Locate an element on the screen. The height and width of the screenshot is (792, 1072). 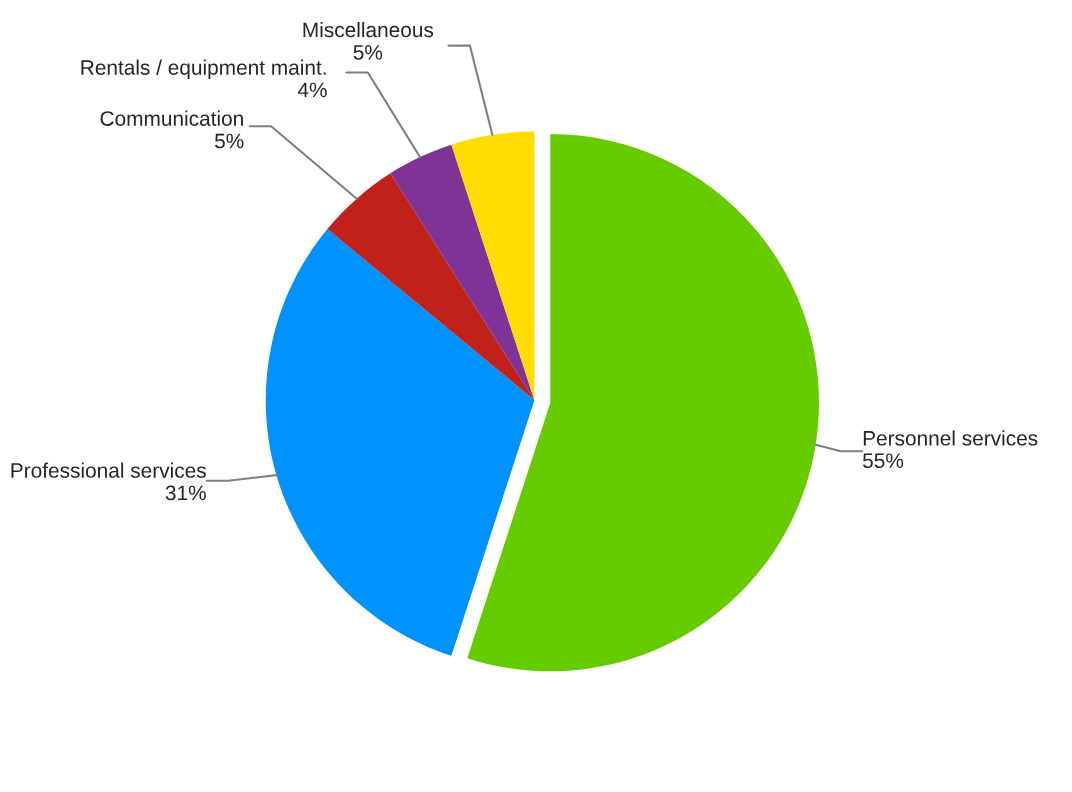
data-label: 55% is located at coordinates (883, 461).